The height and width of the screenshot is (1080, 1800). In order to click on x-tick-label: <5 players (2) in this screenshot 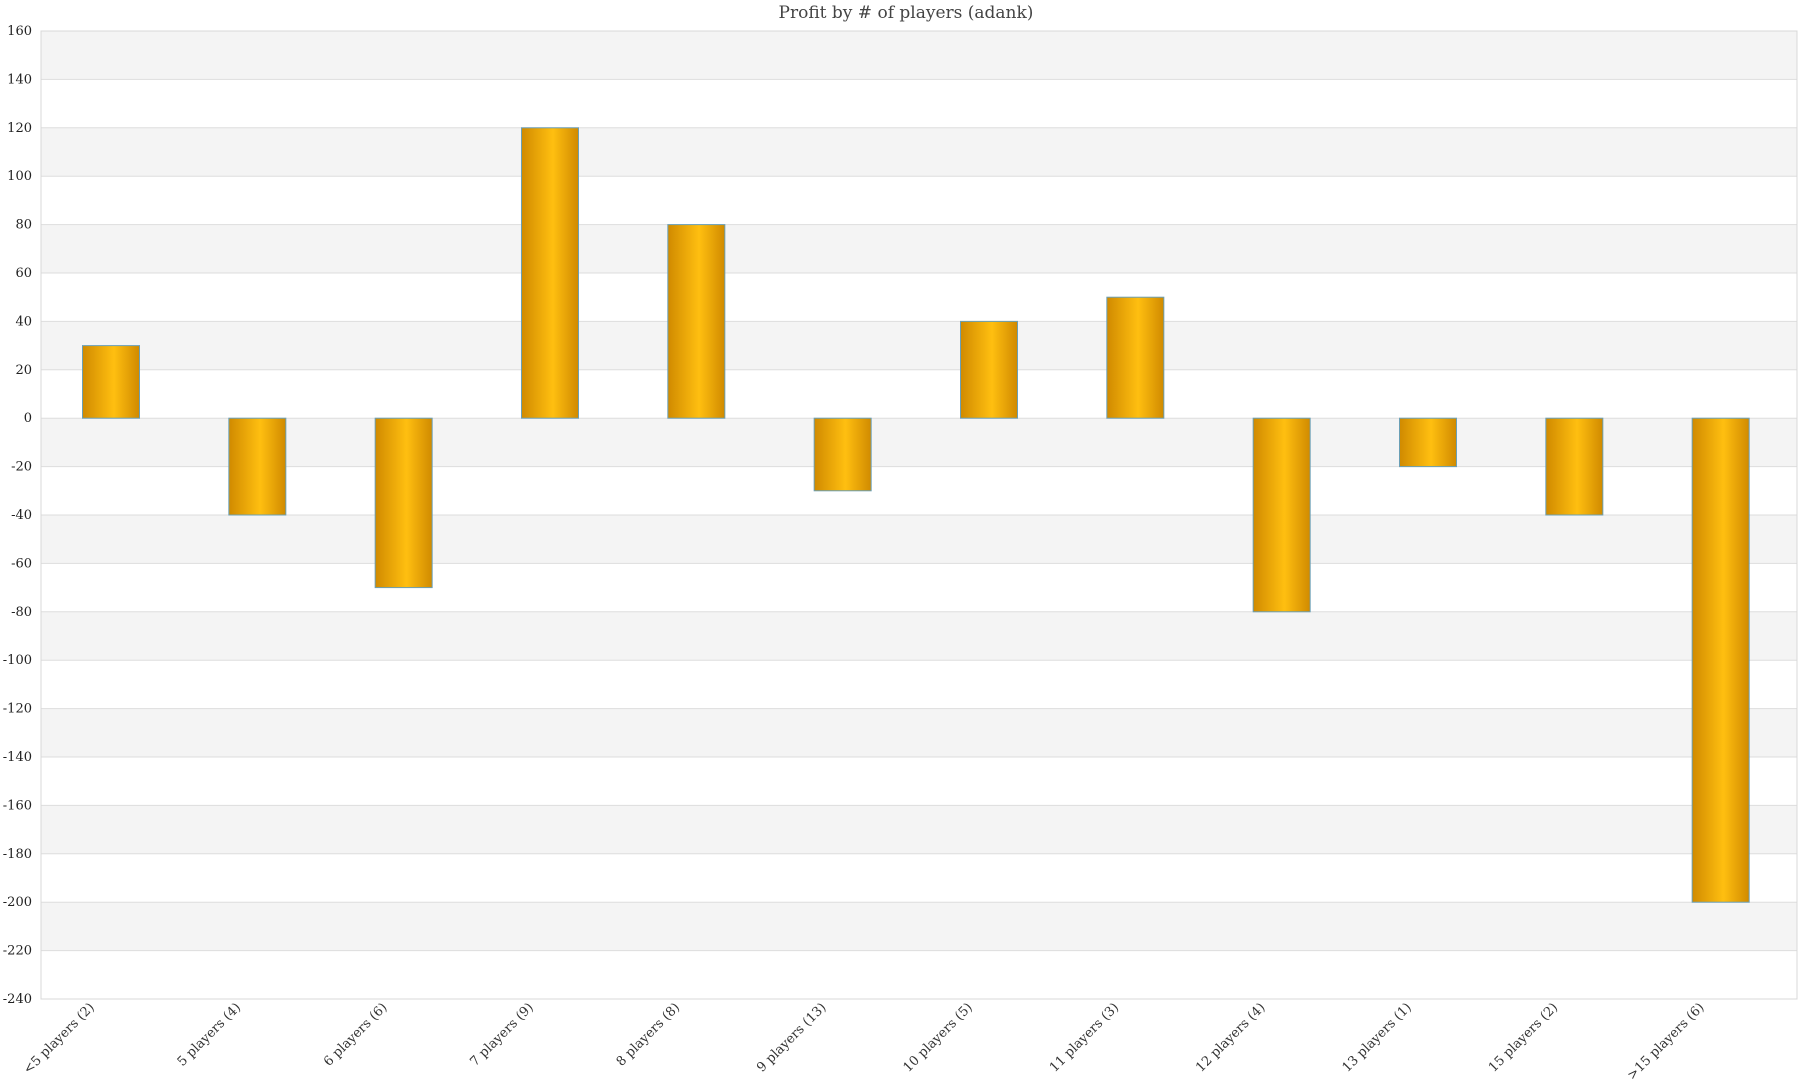, I will do `click(59, 1038)`.